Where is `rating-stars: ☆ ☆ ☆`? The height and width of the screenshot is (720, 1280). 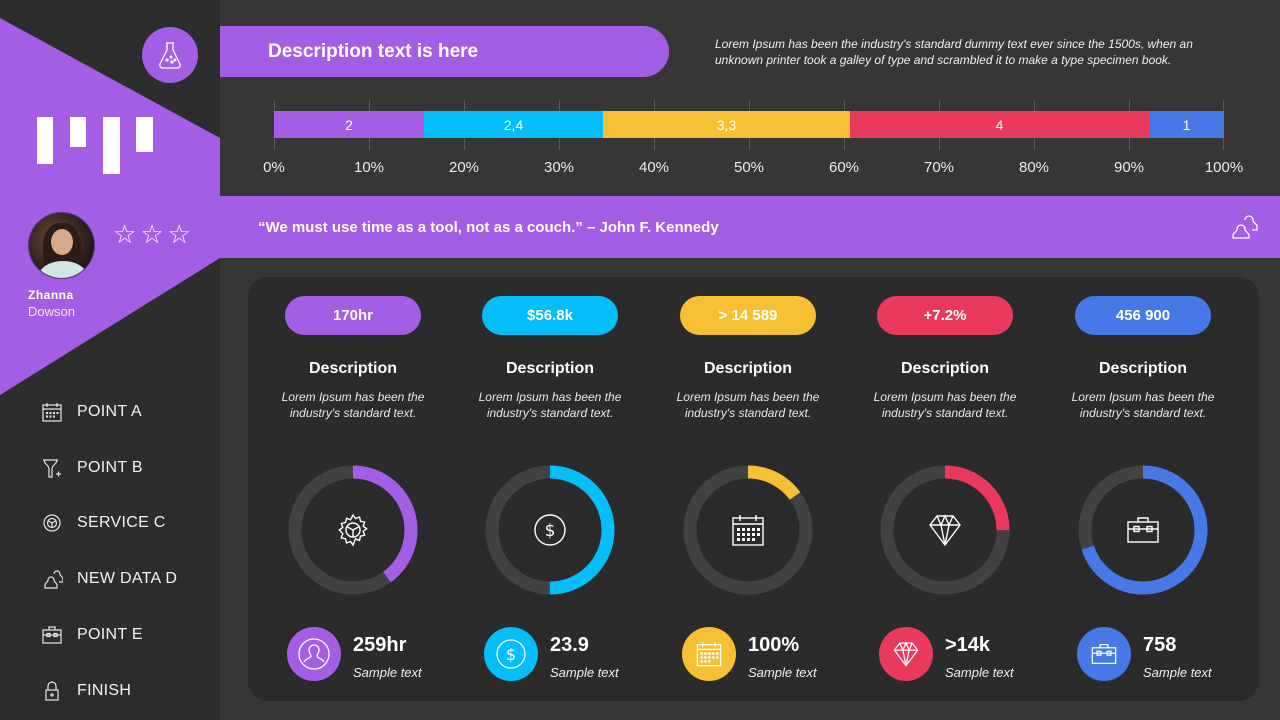
rating-stars: ☆ ☆ ☆ is located at coordinates (152, 235).